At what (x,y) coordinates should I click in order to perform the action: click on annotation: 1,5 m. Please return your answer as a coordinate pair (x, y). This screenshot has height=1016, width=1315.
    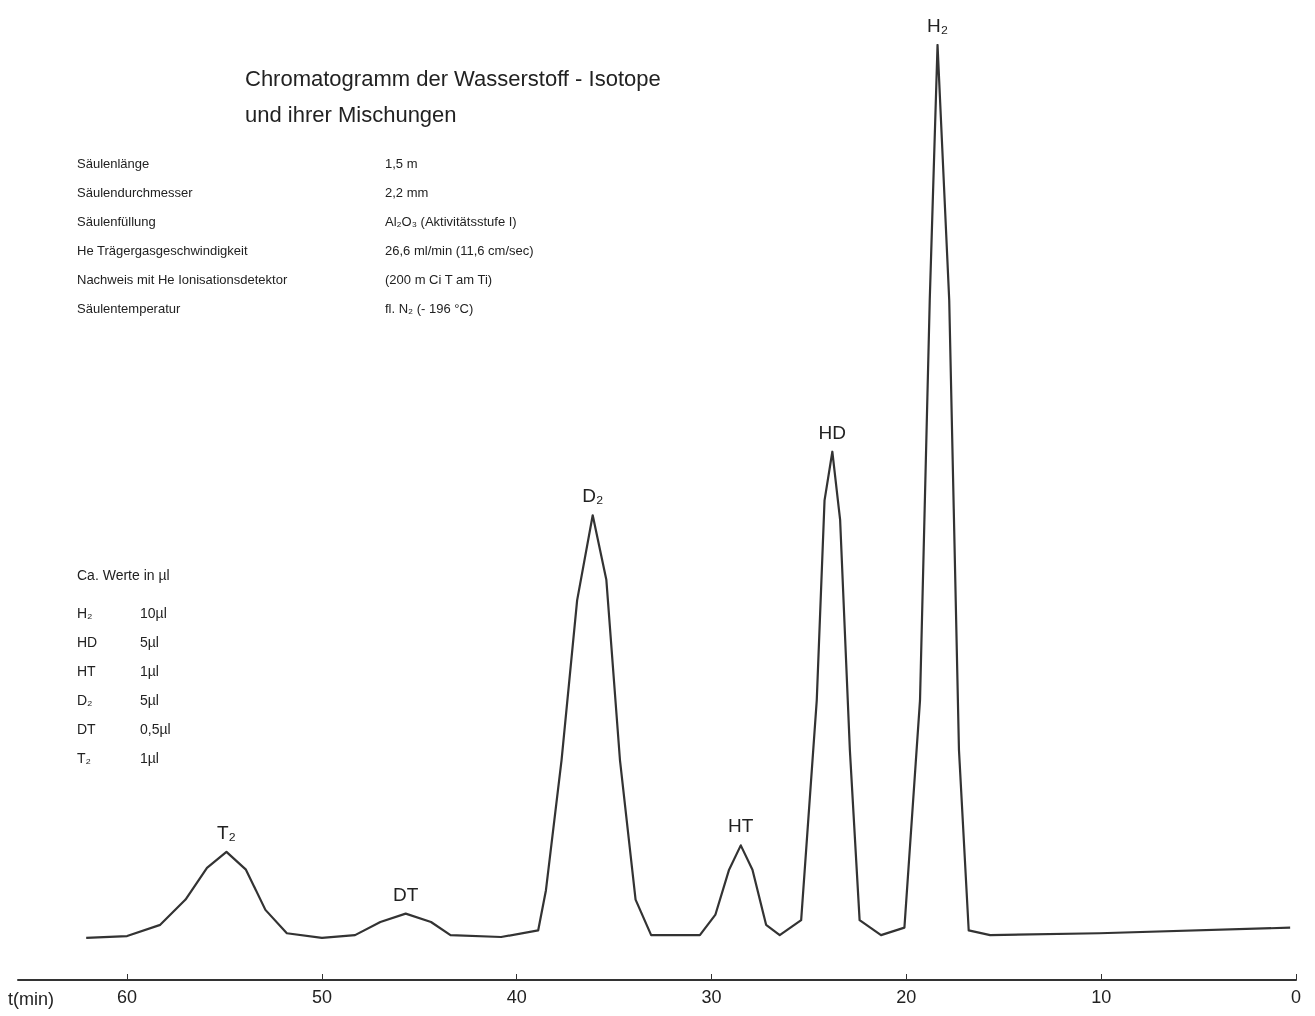
    Looking at the image, I should click on (401, 163).